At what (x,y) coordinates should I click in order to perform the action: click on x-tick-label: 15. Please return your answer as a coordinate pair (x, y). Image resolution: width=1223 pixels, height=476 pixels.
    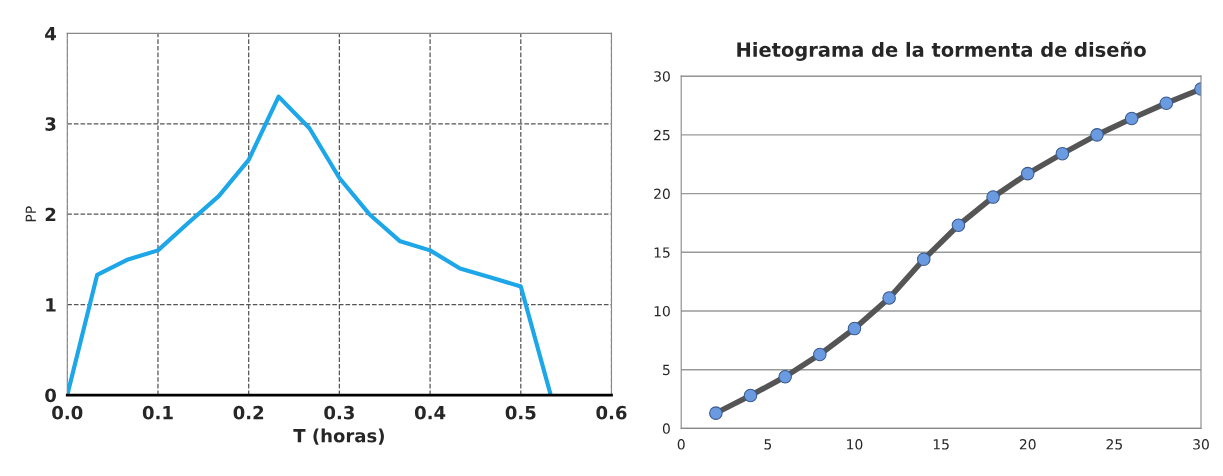
    Looking at the image, I should click on (941, 444).